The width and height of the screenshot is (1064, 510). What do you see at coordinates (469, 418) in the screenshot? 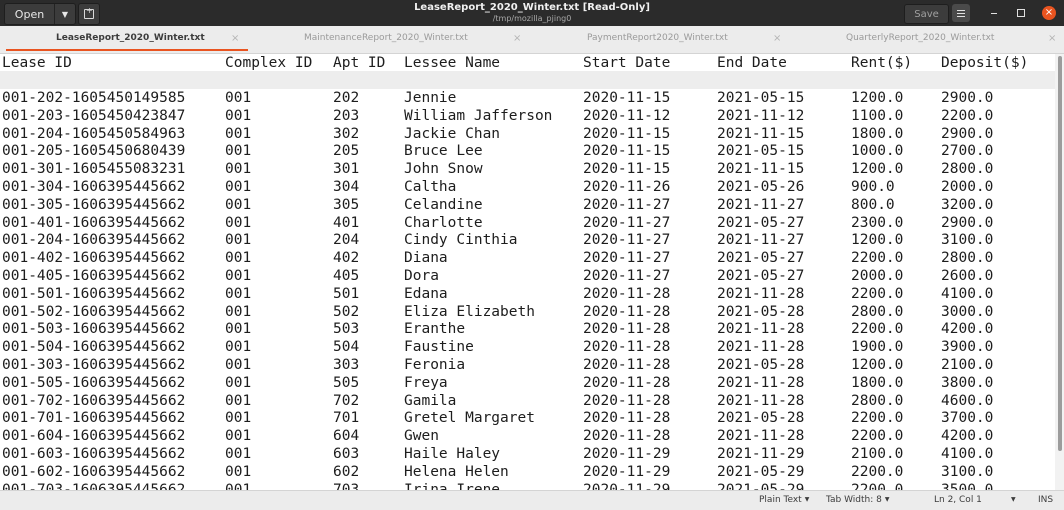
I see `text-cell: Gretel Margaret` at bounding box center [469, 418].